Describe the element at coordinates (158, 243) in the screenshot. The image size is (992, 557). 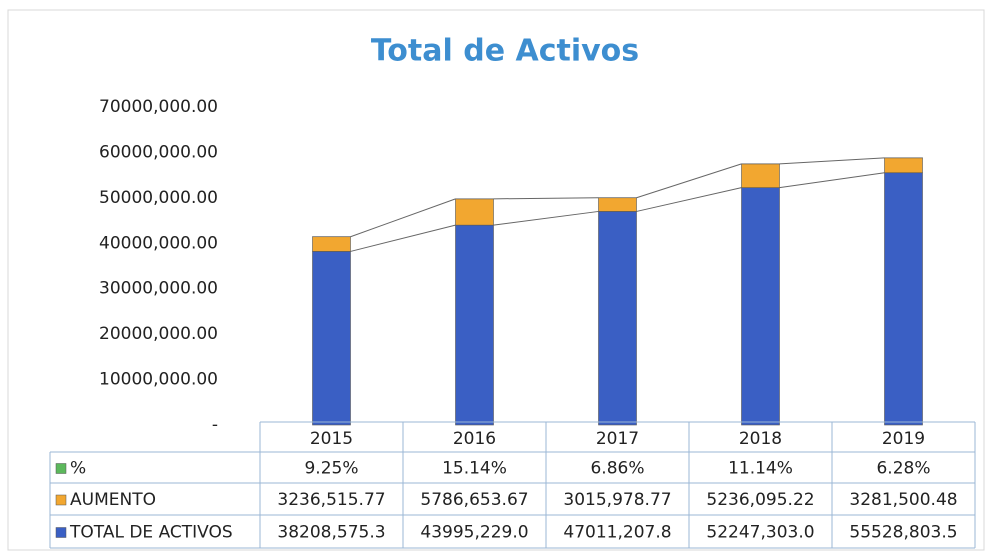
I see `y-tick-label: 40000,000.00` at that location.